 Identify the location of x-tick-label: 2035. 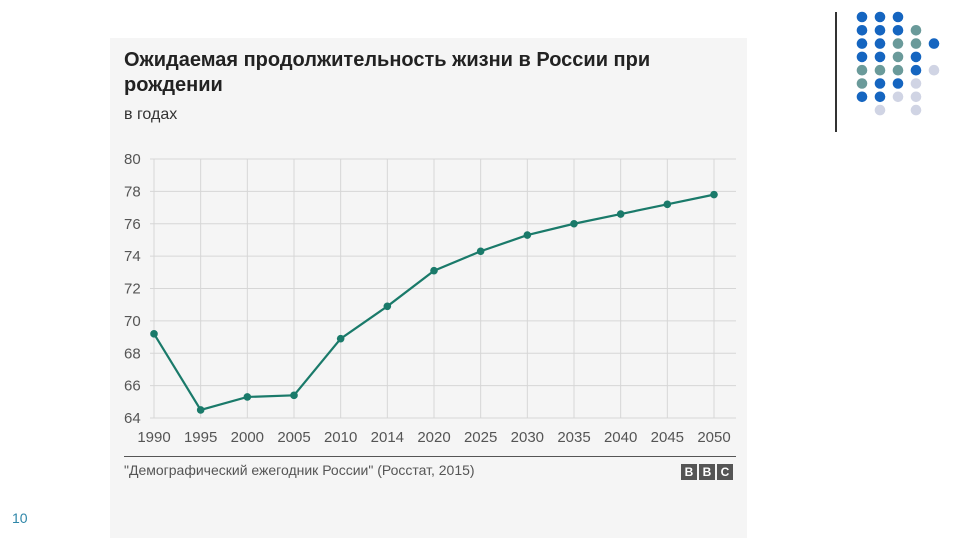
(573, 437).